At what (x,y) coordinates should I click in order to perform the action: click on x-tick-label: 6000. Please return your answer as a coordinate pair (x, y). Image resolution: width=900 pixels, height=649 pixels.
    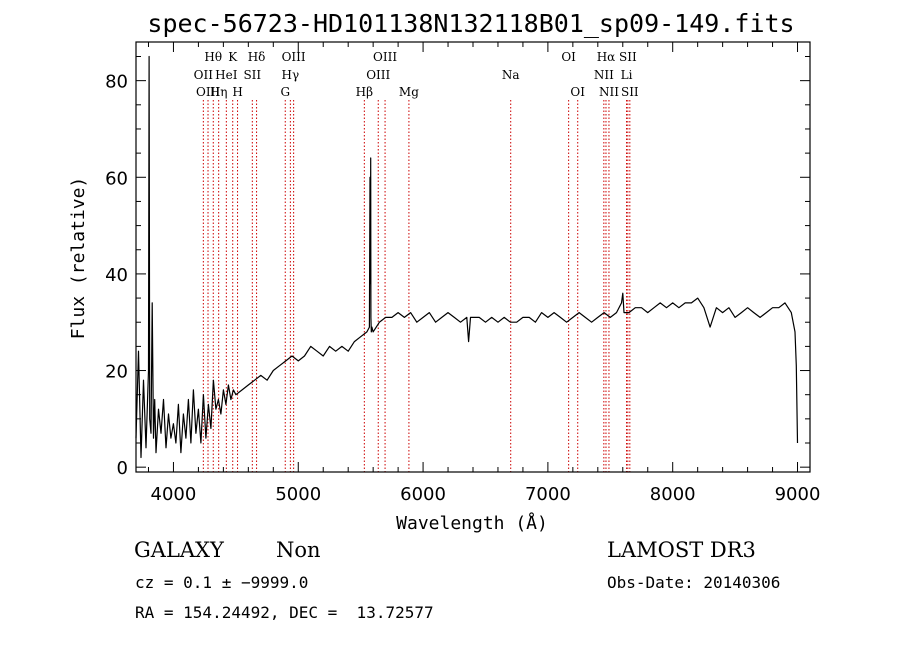
    Looking at the image, I should click on (423, 494).